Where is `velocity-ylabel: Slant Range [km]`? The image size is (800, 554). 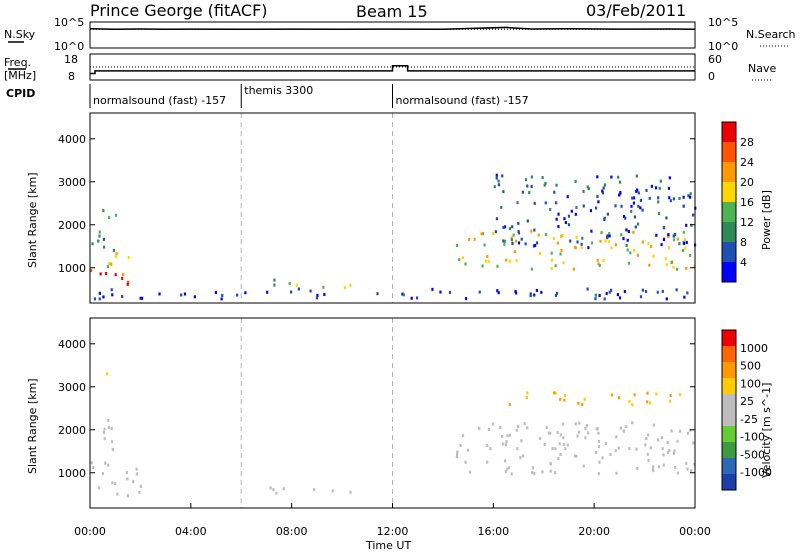 velocity-ylabel: Slant Range [km] is located at coordinates (32, 426).